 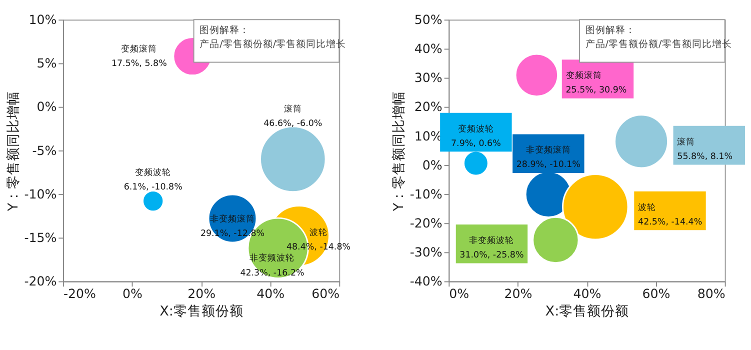 I want to click on y-tick-label: 40%, so click(x=428, y=48).